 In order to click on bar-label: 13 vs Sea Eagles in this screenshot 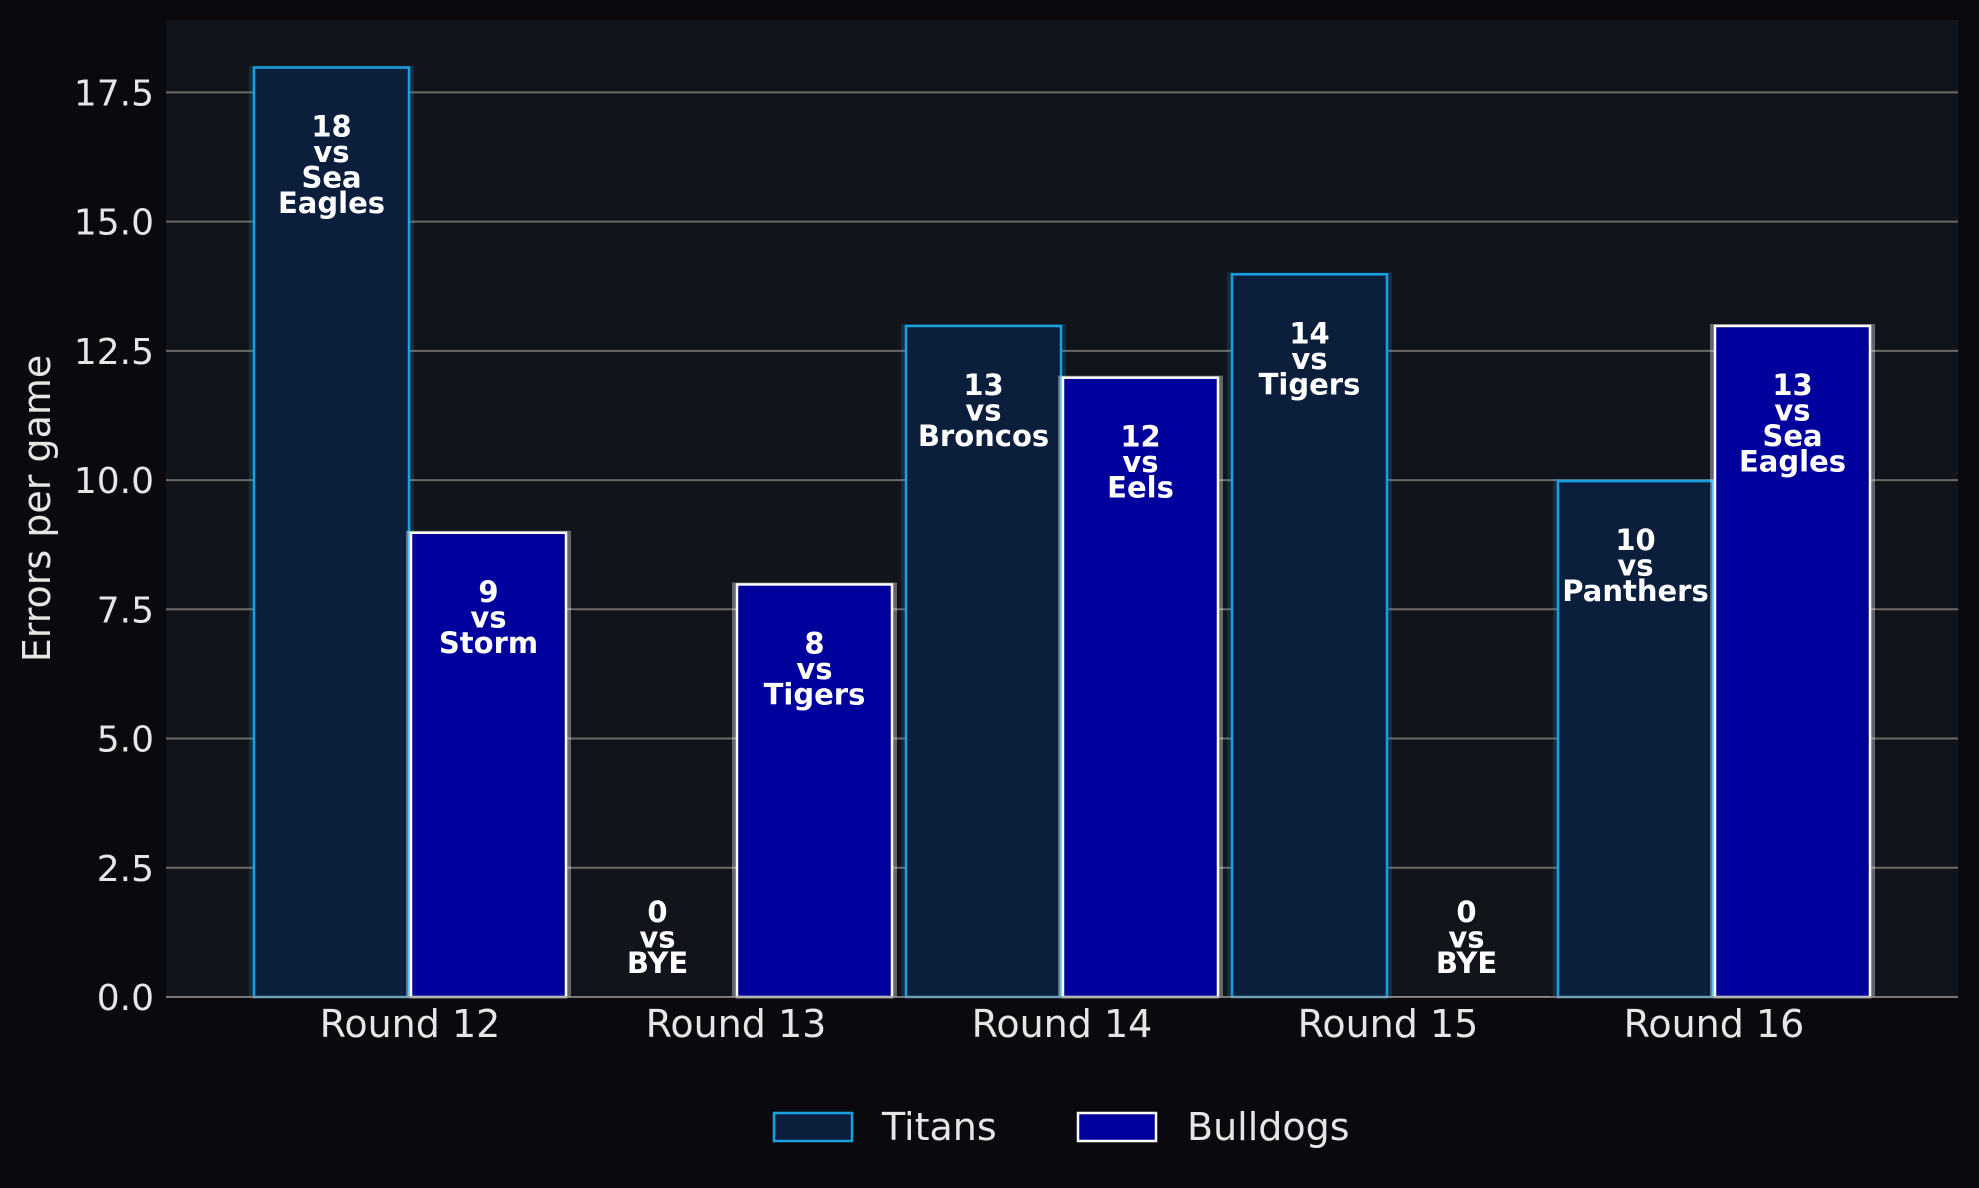, I will do `click(1792, 423)`.